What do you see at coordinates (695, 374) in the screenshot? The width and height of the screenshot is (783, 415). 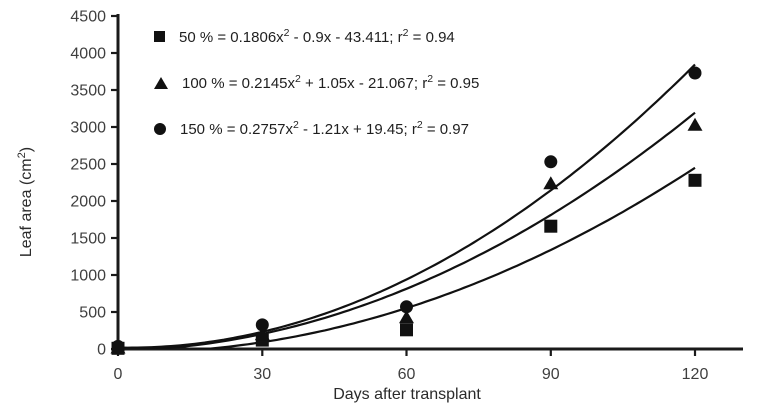 I see `x-tick-label: 120` at bounding box center [695, 374].